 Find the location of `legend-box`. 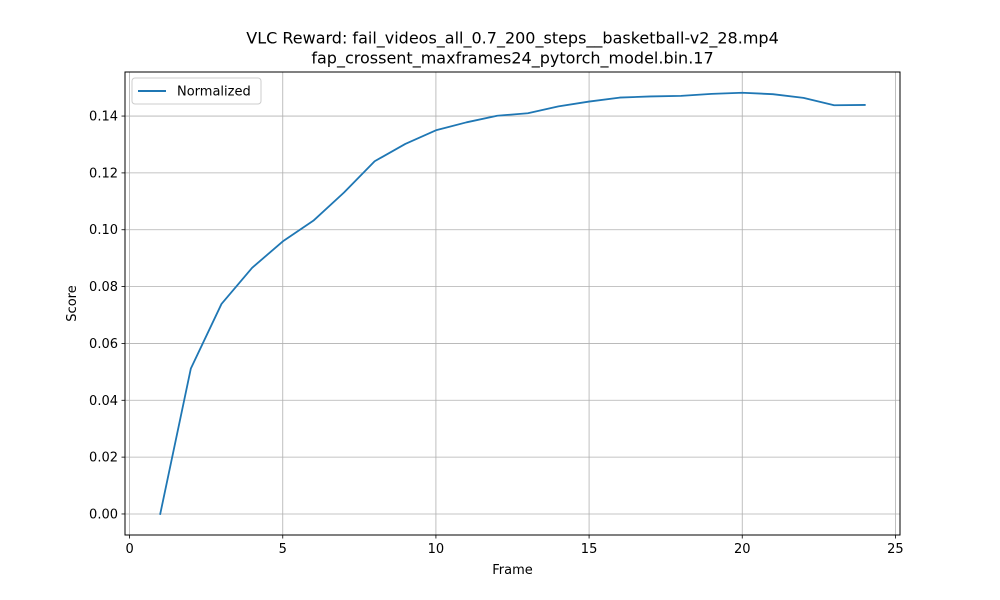

legend-box is located at coordinates (196, 91).